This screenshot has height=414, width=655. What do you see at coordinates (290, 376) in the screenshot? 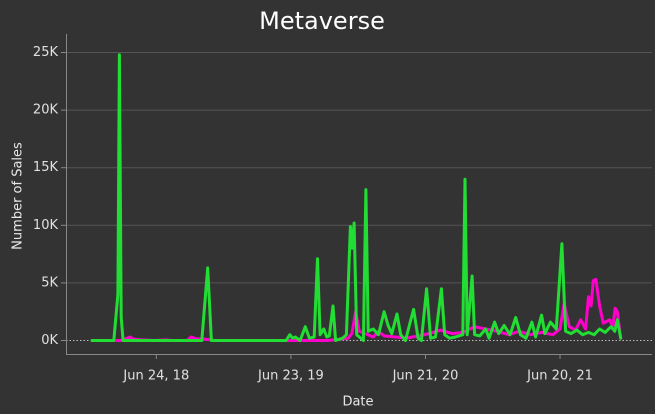
I see `x-tick-label-1: Jun 23, 19` at bounding box center [290, 376].